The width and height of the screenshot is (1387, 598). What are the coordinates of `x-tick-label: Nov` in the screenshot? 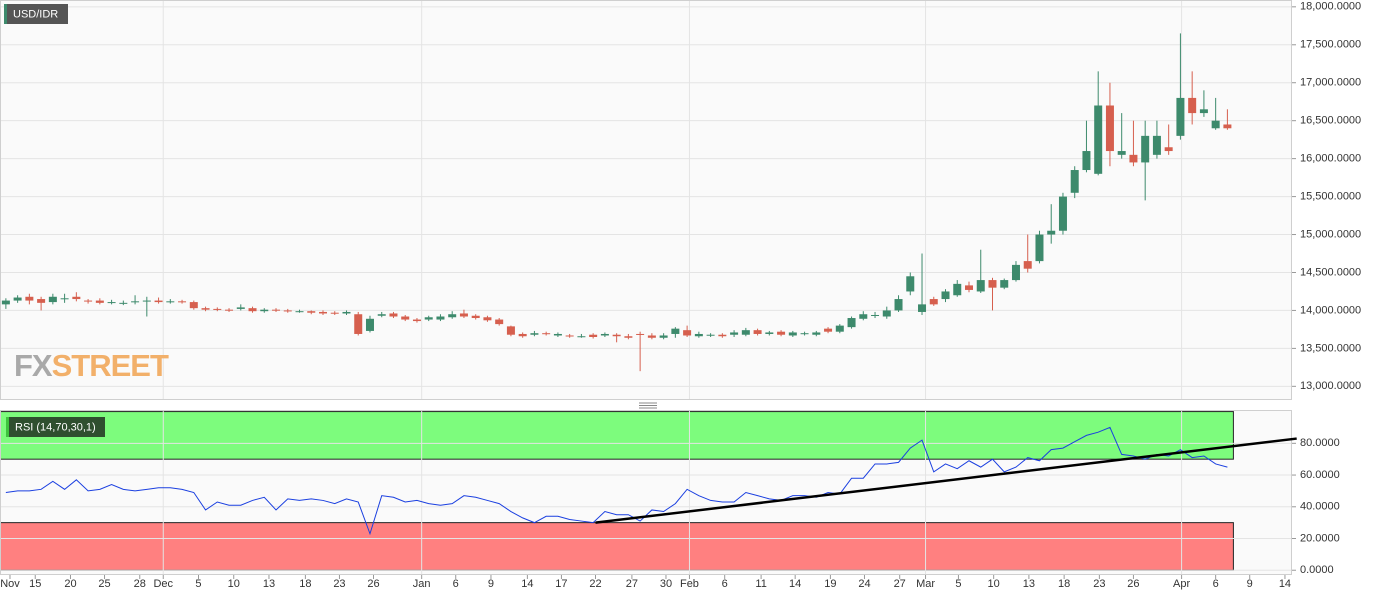 It's located at (10, 584).